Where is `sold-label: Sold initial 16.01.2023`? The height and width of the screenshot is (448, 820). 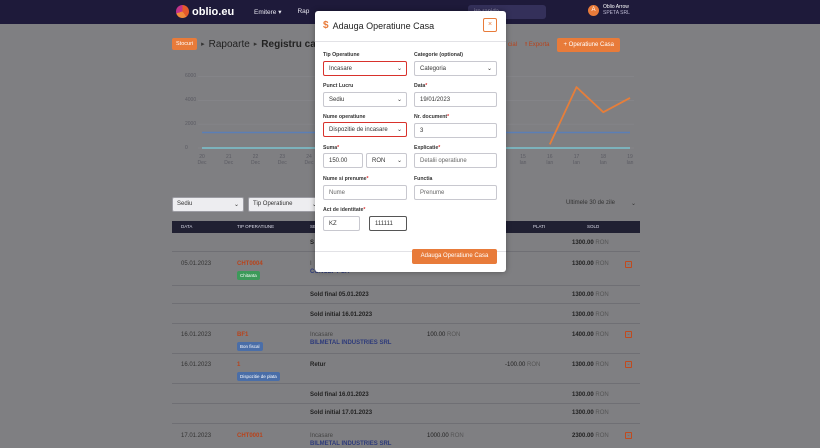 sold-label: Sold initial 16.01.2023 is located at coordinates (341, 315).